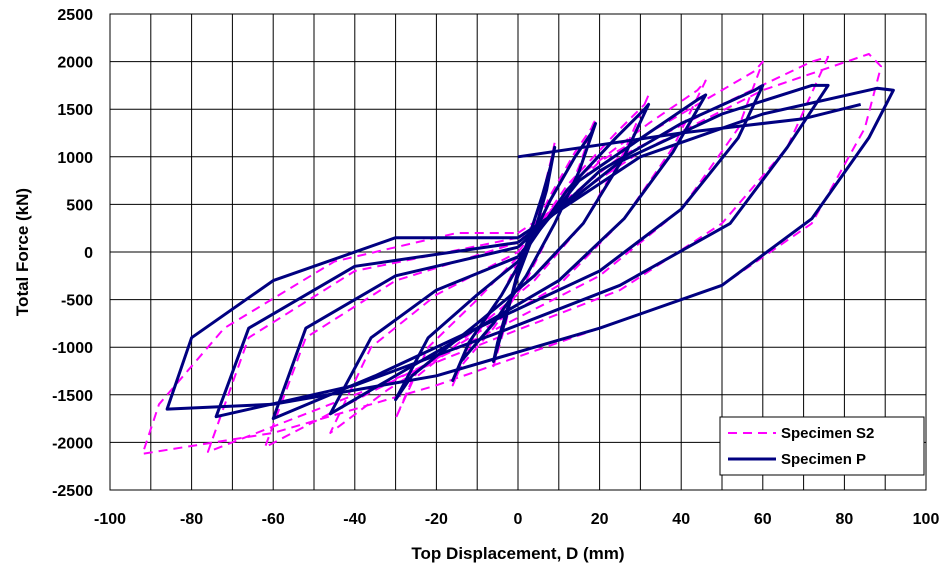  What do you see at coordinates (273, 519) in the screenshot?
I see `x-tick-label: -60` at bounding box center [273, 519].